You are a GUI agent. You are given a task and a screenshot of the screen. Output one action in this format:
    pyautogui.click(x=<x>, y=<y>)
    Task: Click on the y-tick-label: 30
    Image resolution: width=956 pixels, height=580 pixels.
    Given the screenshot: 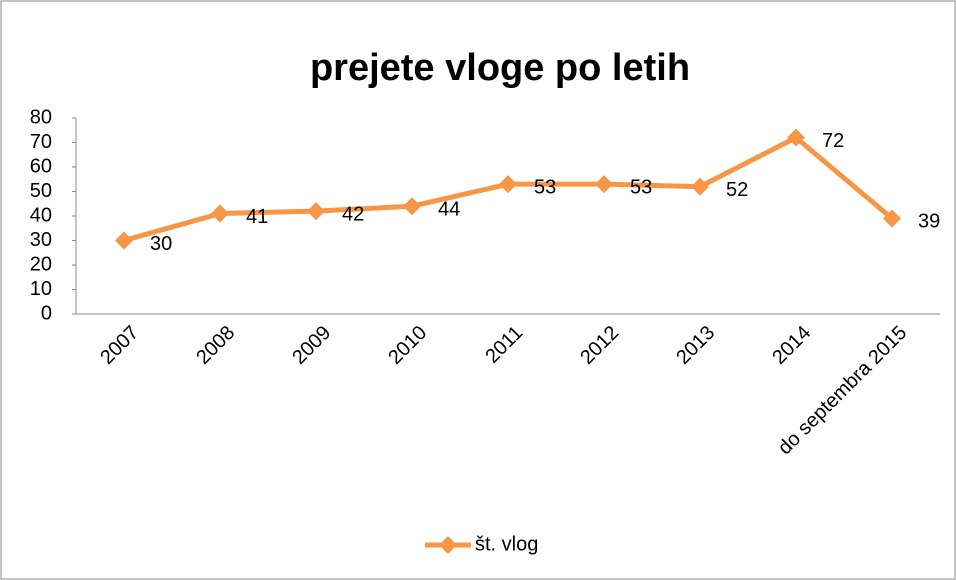 What is the action you would take?
    pyautogui.click(x=41, y=240)
    